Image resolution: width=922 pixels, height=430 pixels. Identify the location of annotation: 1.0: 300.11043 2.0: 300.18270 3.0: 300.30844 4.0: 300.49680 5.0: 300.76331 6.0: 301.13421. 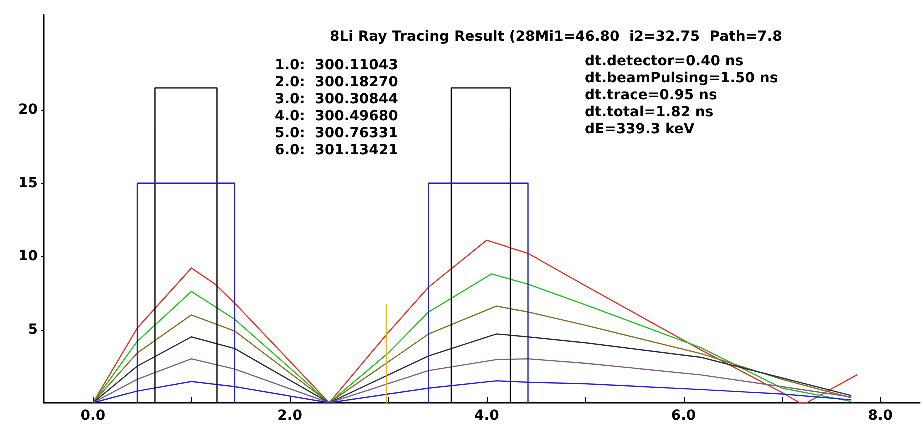
(337, 108).